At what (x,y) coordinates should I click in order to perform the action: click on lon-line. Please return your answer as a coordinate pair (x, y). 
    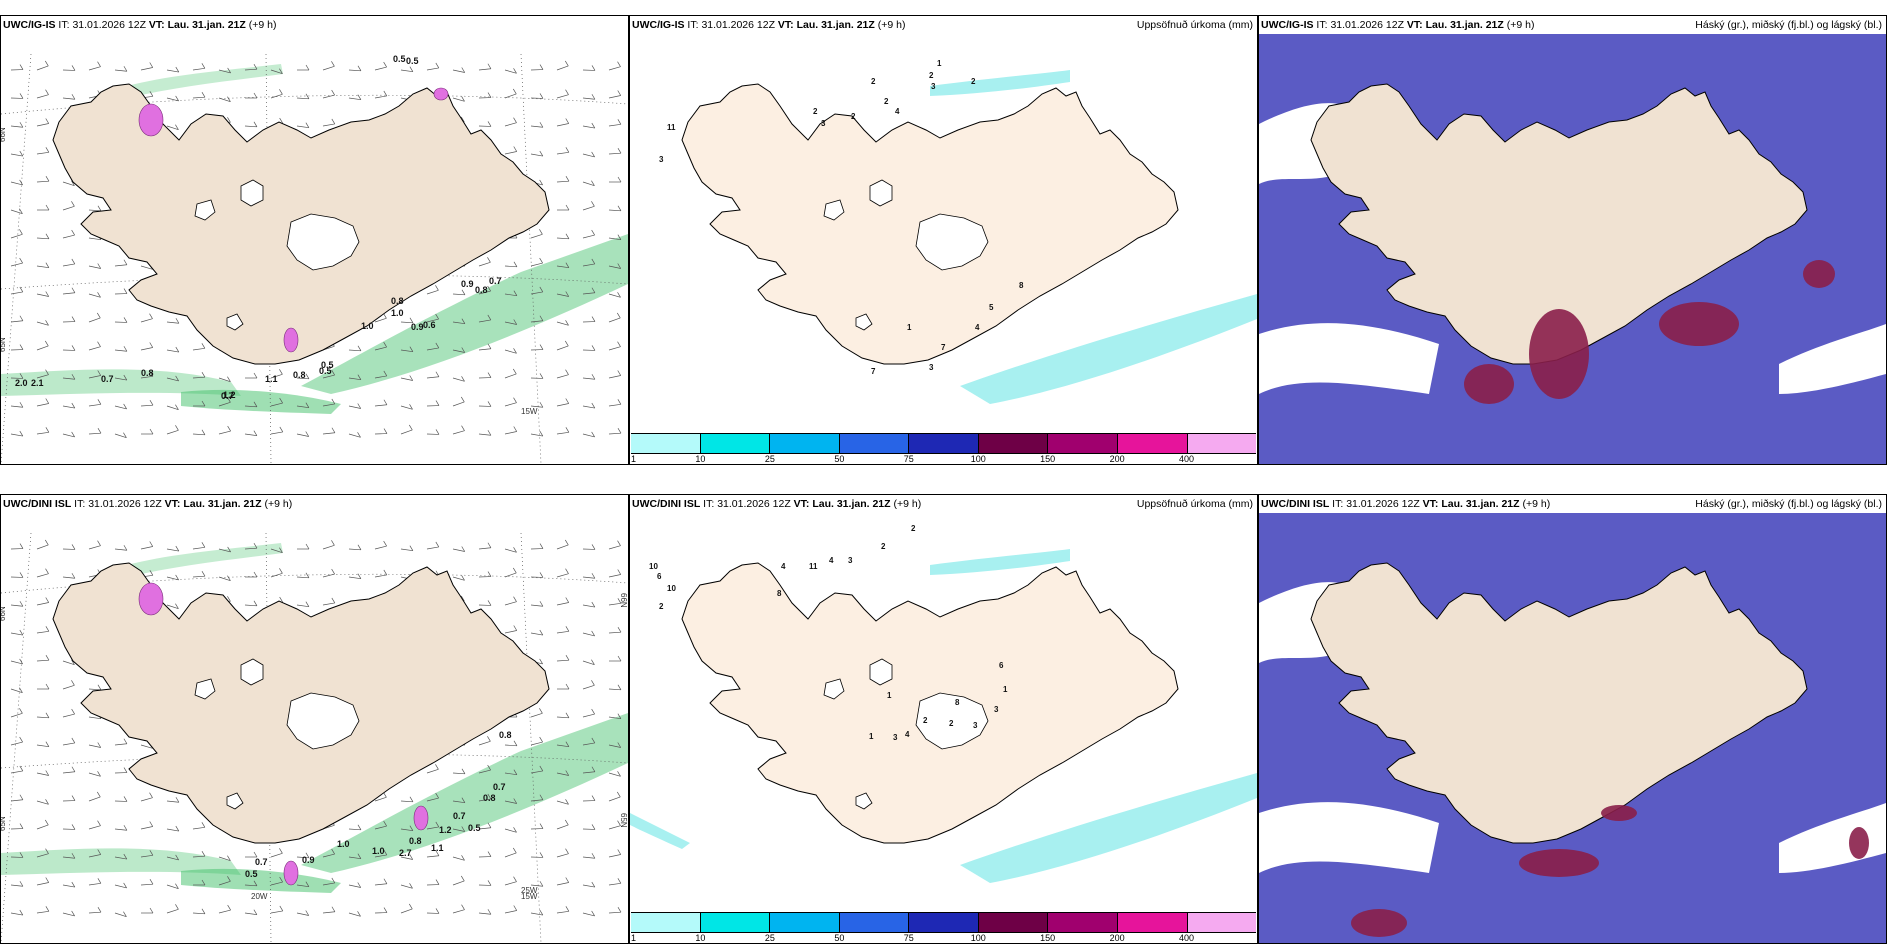
    Looking at the image, I should click on (268, 258).